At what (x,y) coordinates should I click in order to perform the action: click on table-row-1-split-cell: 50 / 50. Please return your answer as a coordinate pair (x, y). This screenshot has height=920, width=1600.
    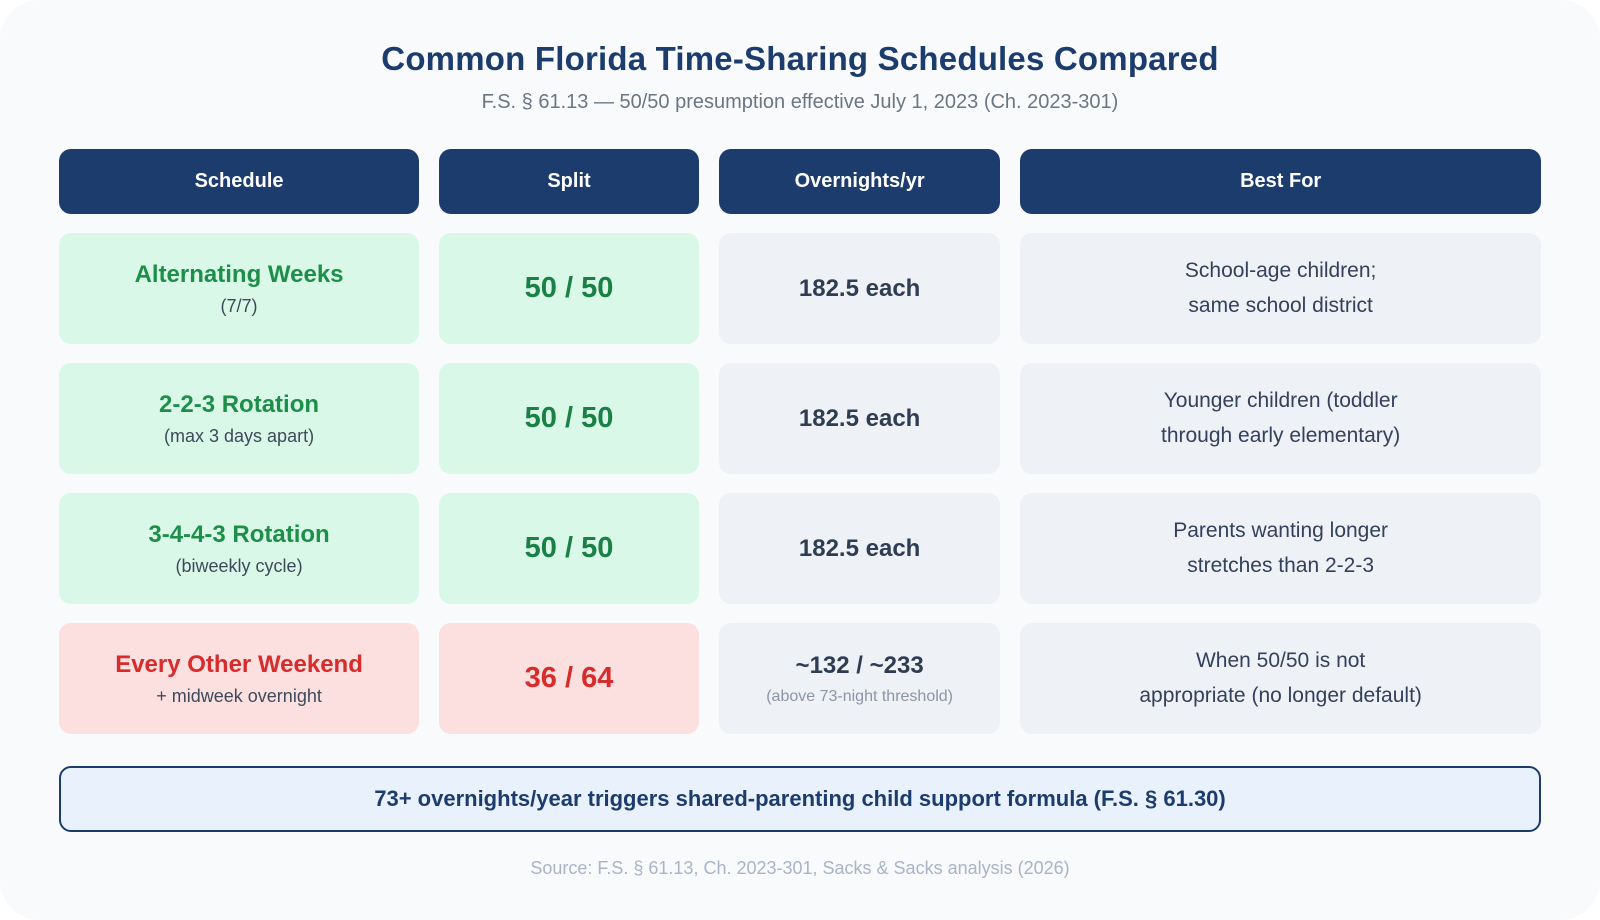
    Looking at the image, I should click on (569, 288).